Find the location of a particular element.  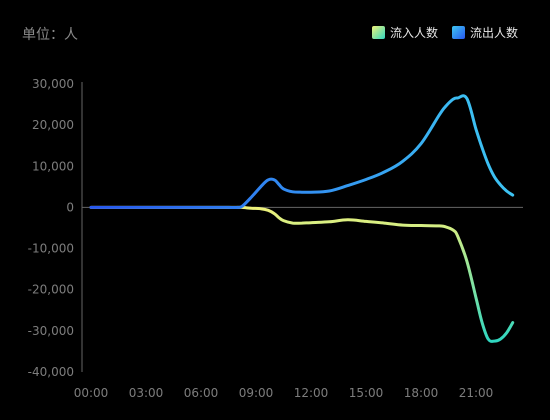

y-tick-label: 30,000 is located at coordinates (53, 84).